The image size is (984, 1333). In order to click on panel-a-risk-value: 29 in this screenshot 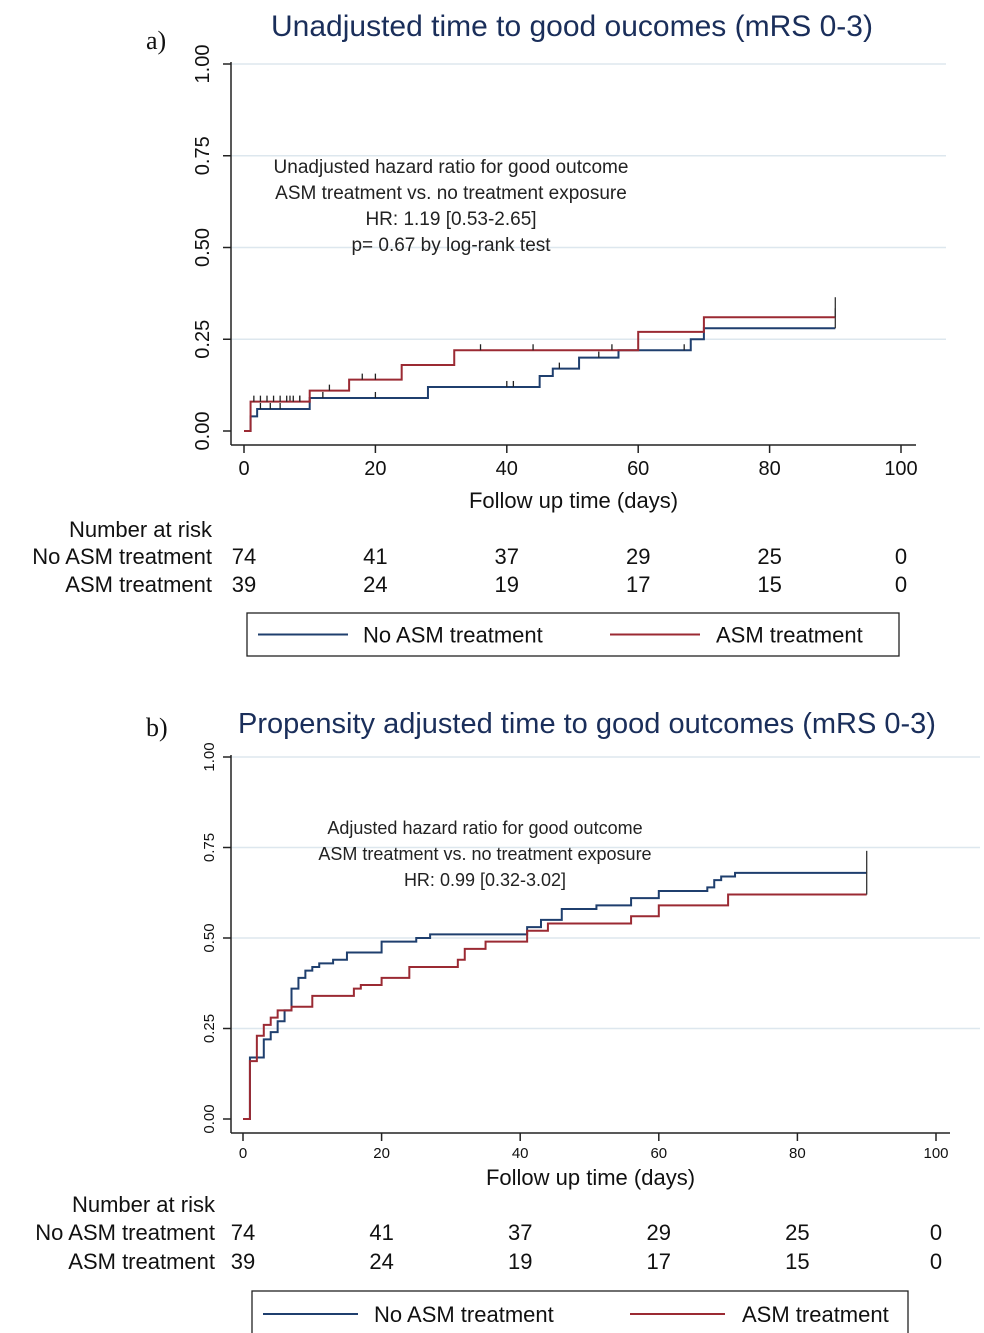, I will do `click(638, 556)`.